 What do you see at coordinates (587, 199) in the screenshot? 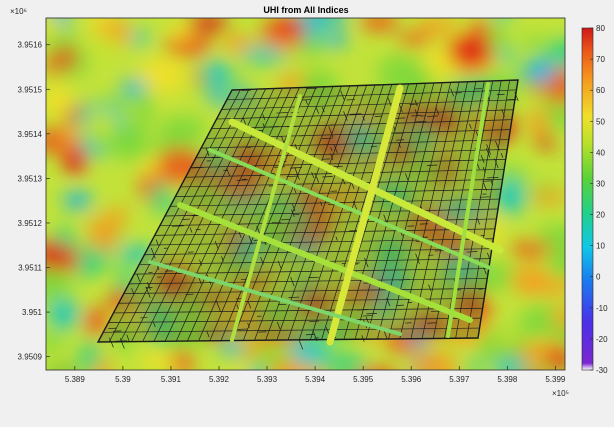
I see `colorbar` at bounding box center [587, 199].